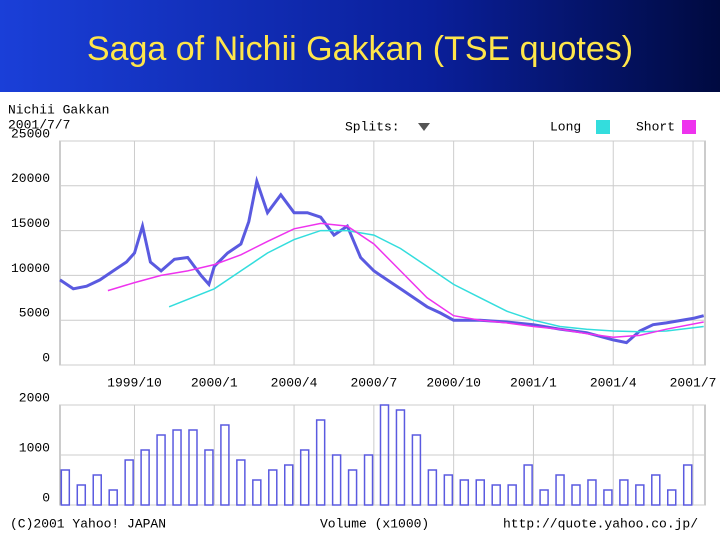 Image resolution: width=720 pixels, height=540 pixels. Describe the element at coordinates (453, 382) in the screenshot. I see `x-tick-label: 2000/10` at that location.